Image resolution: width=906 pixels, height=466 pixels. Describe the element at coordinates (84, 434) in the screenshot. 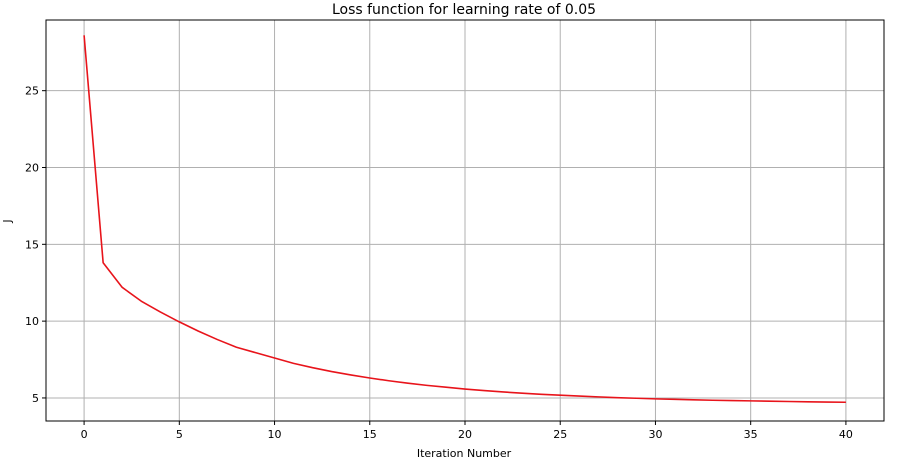

I see `x-tick-label: 0` at that location.